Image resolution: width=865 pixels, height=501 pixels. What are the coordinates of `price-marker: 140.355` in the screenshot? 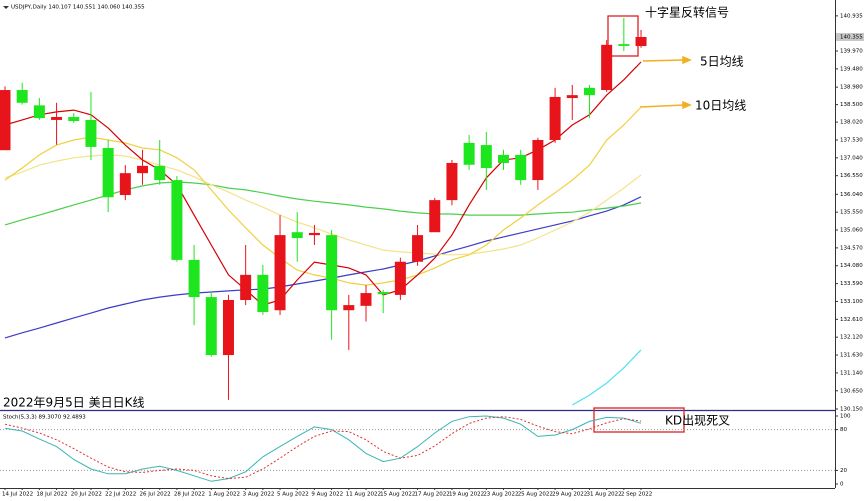 It's located at (851, 37).